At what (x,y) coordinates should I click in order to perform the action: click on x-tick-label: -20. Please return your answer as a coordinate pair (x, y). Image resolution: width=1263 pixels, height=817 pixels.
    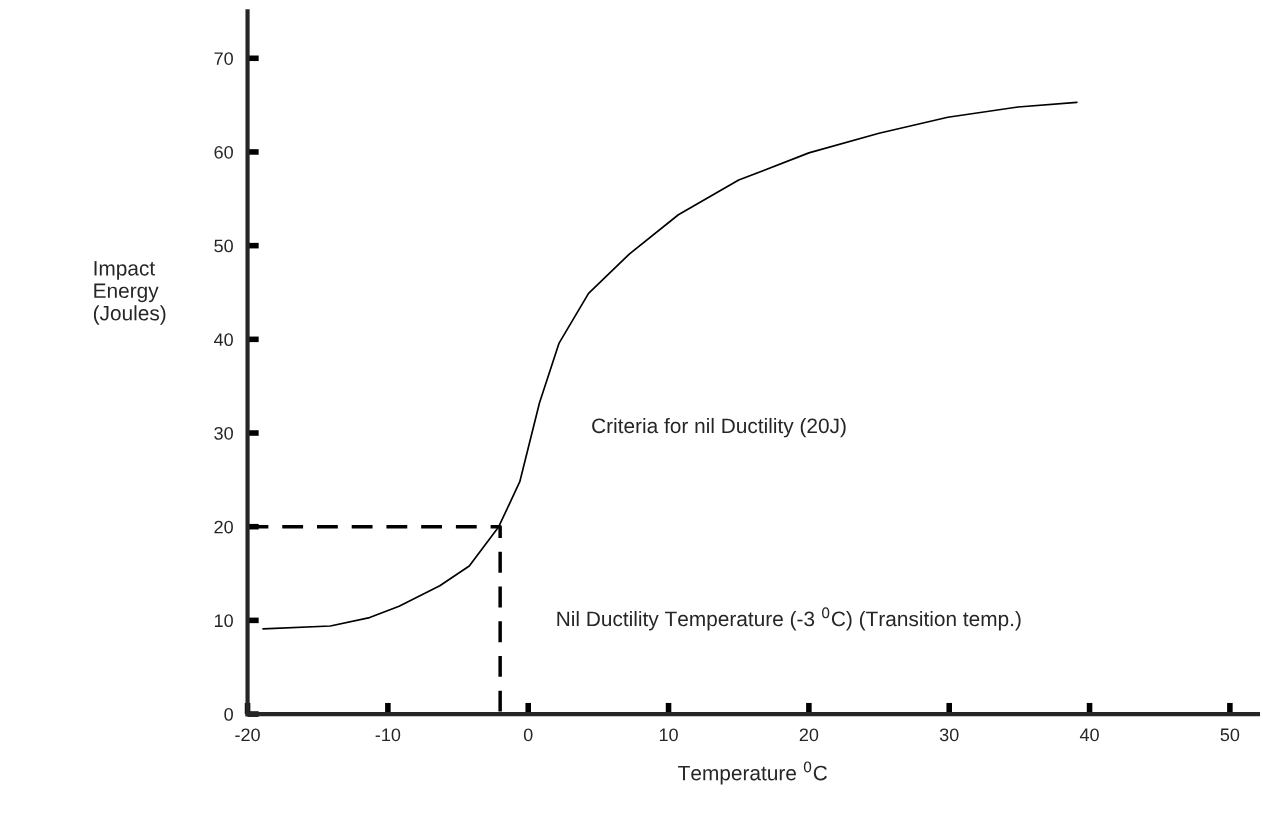
    Looking at the image, I should click on (247, 735).